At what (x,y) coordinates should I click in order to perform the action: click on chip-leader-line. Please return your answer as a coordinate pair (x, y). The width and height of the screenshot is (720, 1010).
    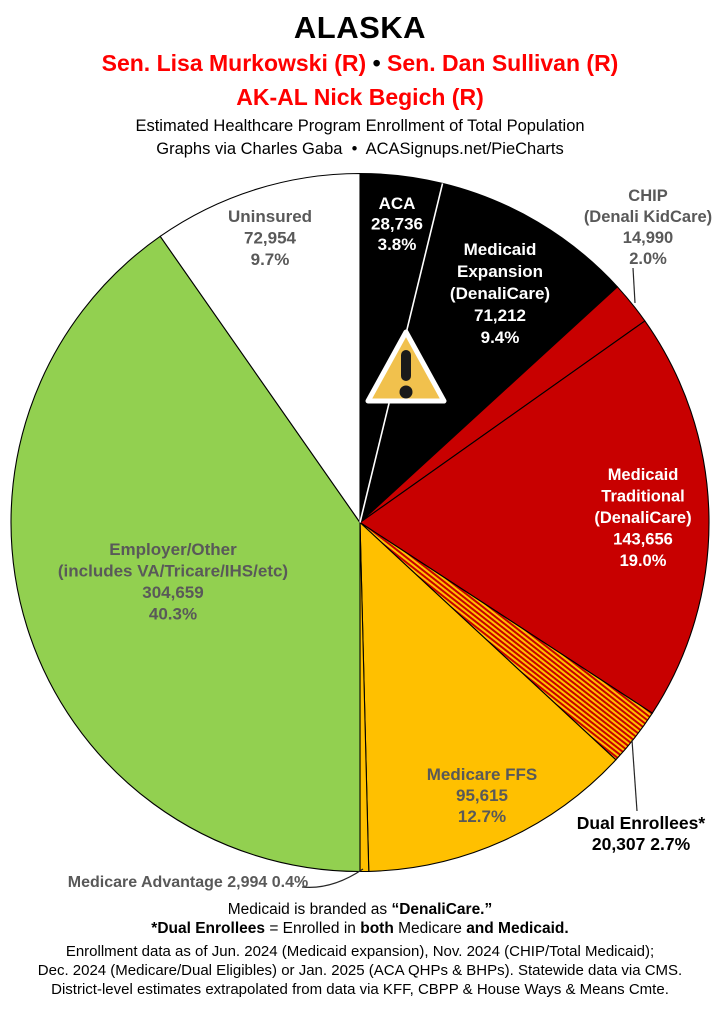
    Looking at the image, I should click on (634, 285).